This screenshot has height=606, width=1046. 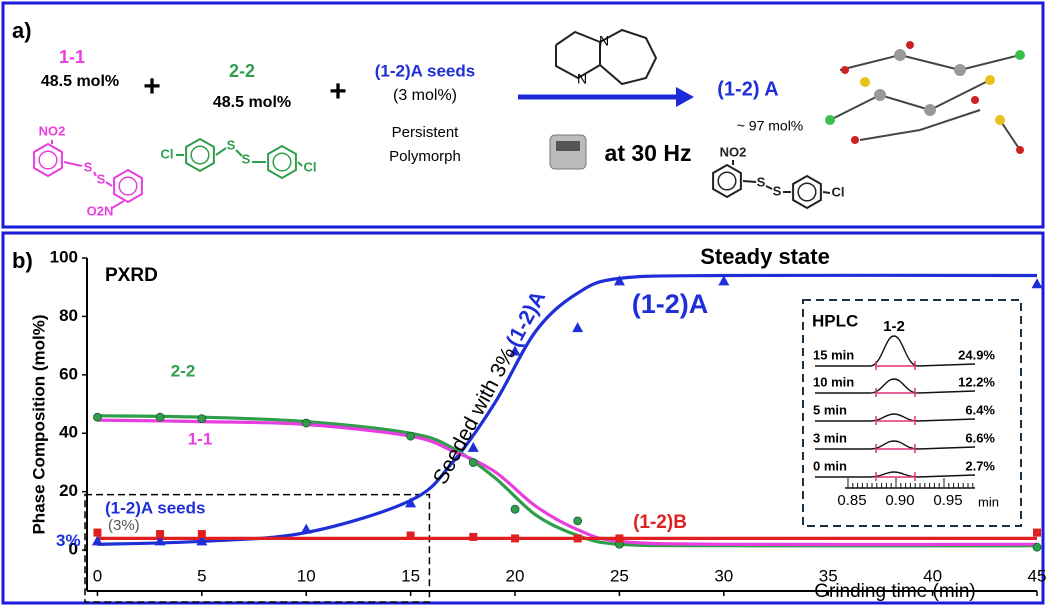 What do you see at coordinates (568, 146) in the screenshot?
I see `mill-icon` at bounding box center [568, 146].